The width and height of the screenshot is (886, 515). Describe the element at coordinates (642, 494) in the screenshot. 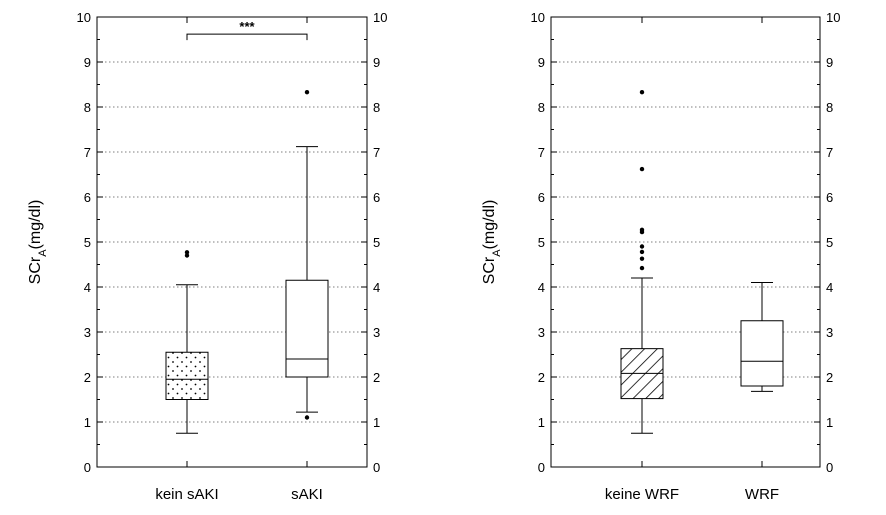

I see `x-category-label: keine WRF` at that location.